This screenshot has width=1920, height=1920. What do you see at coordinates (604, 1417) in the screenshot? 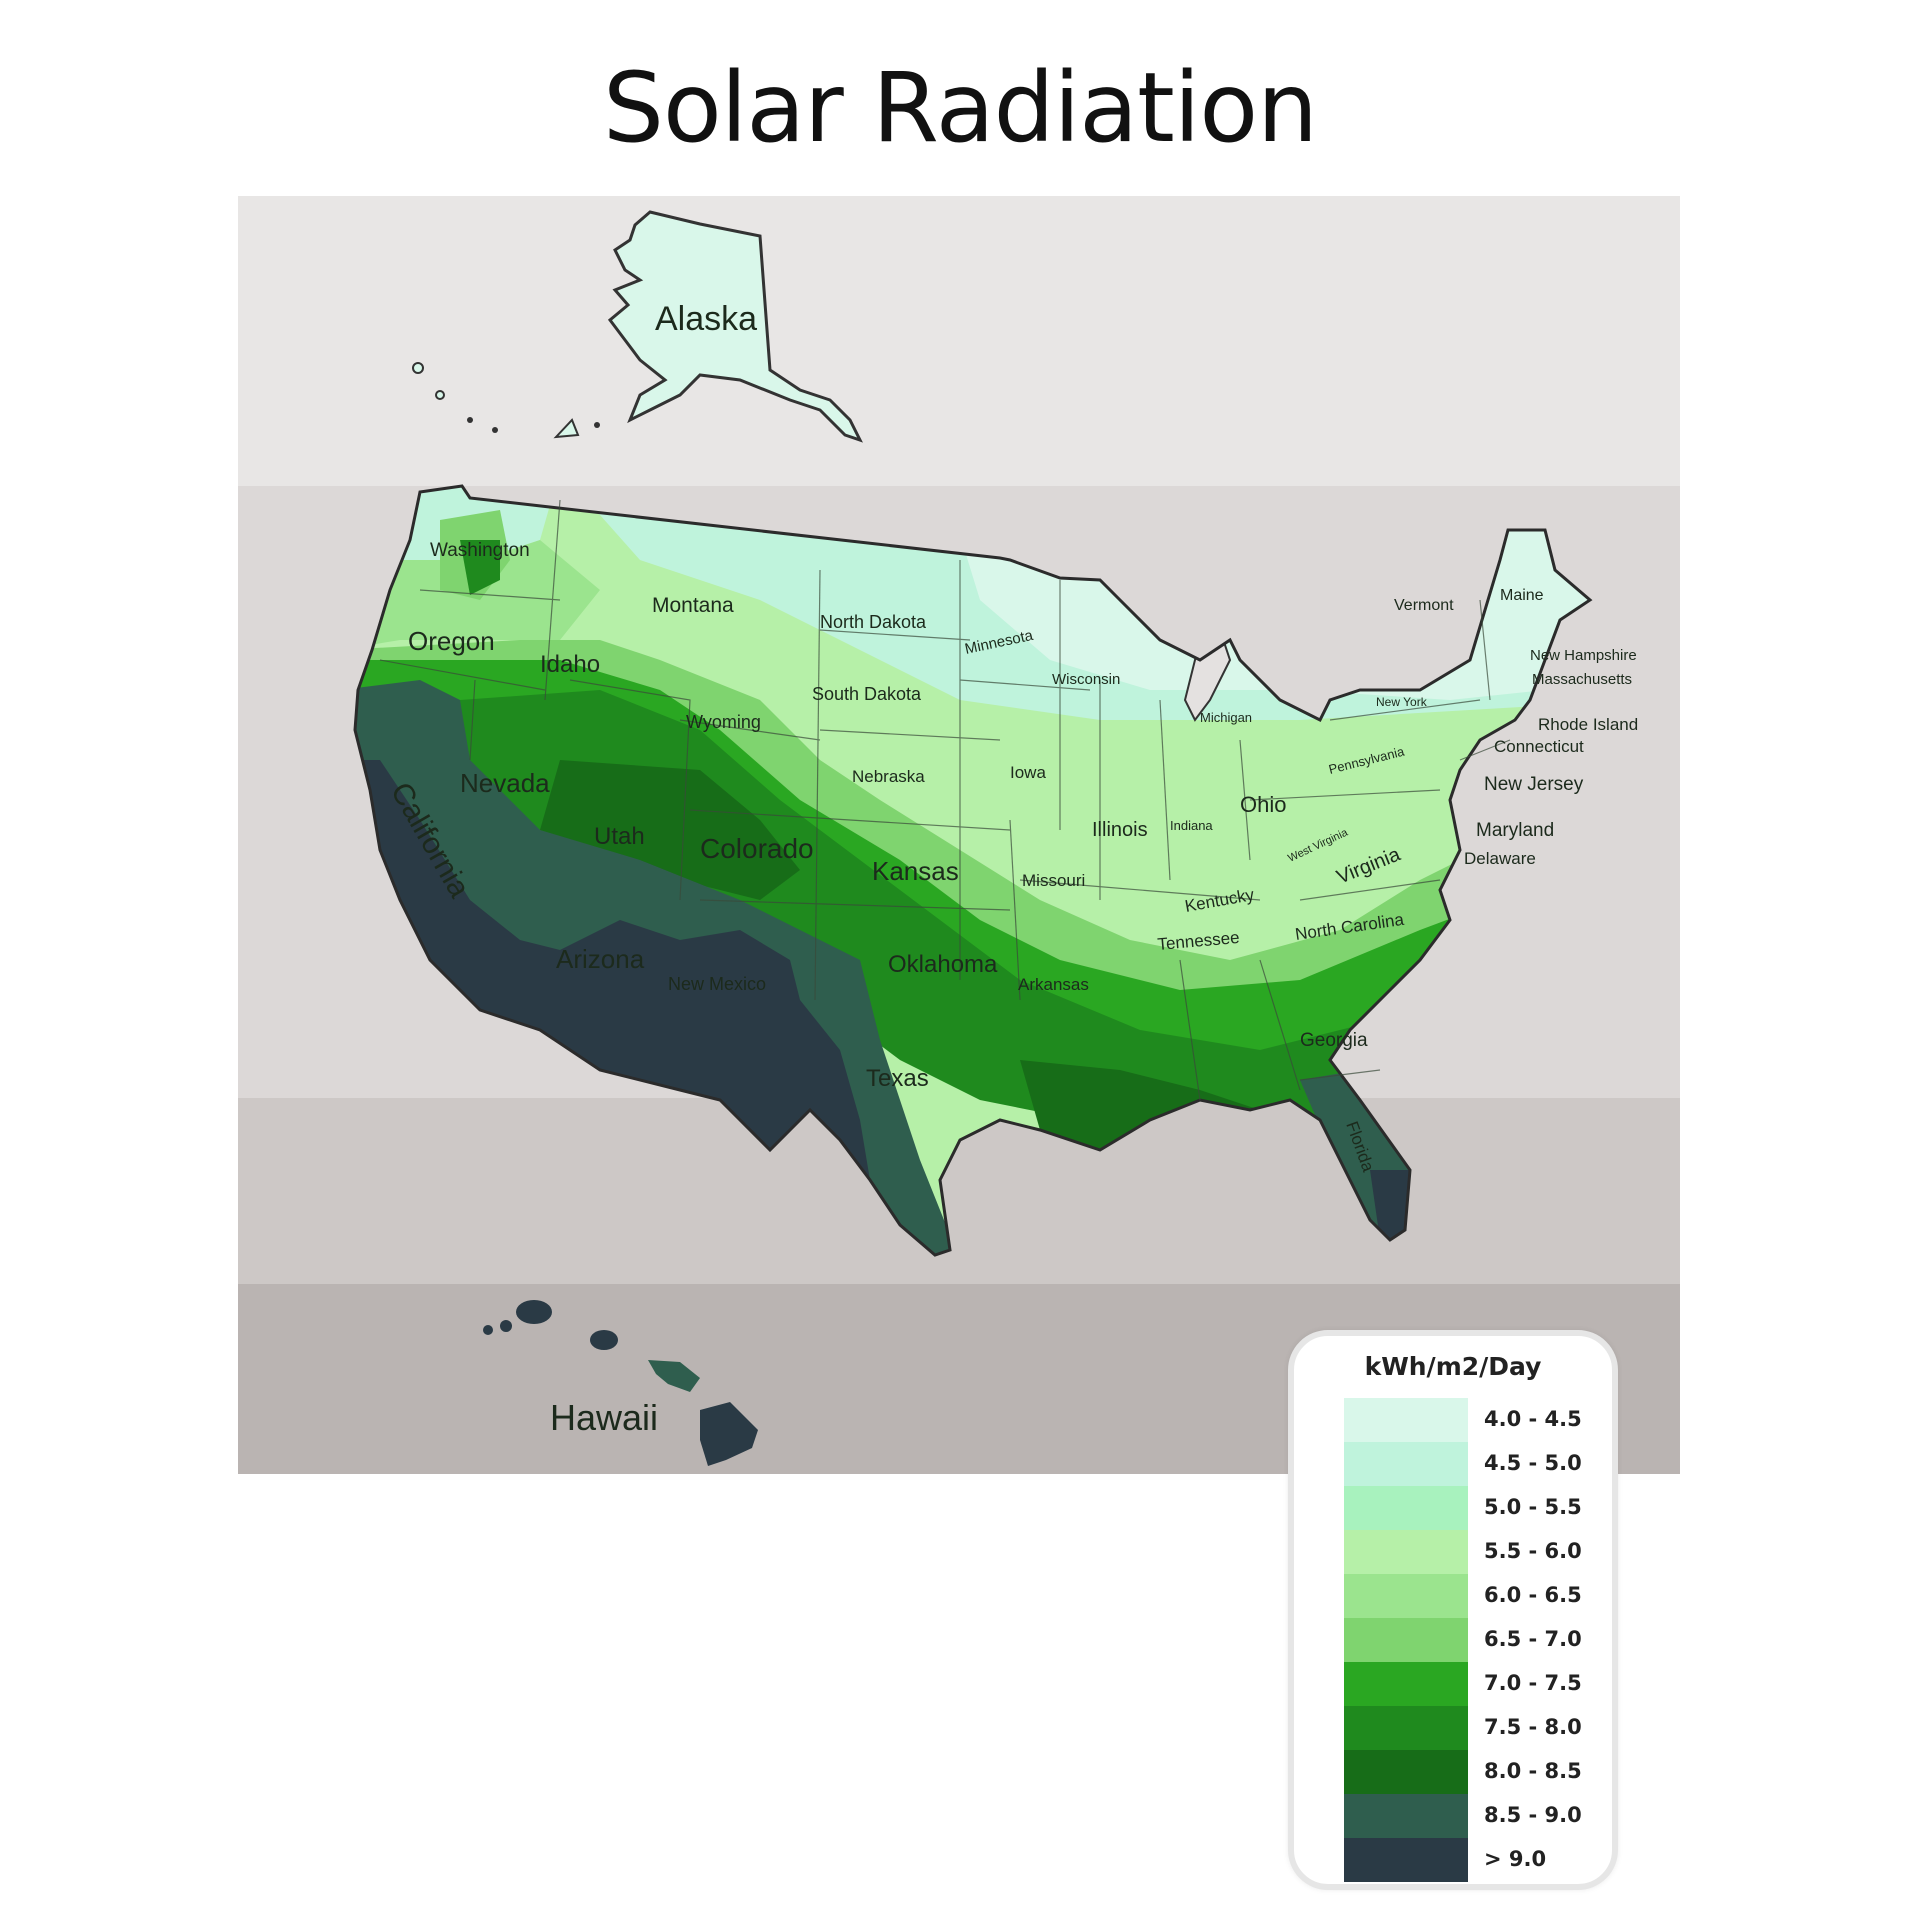
I see `hawaii-label: Hawaii` at bounding box center [604, 1417].